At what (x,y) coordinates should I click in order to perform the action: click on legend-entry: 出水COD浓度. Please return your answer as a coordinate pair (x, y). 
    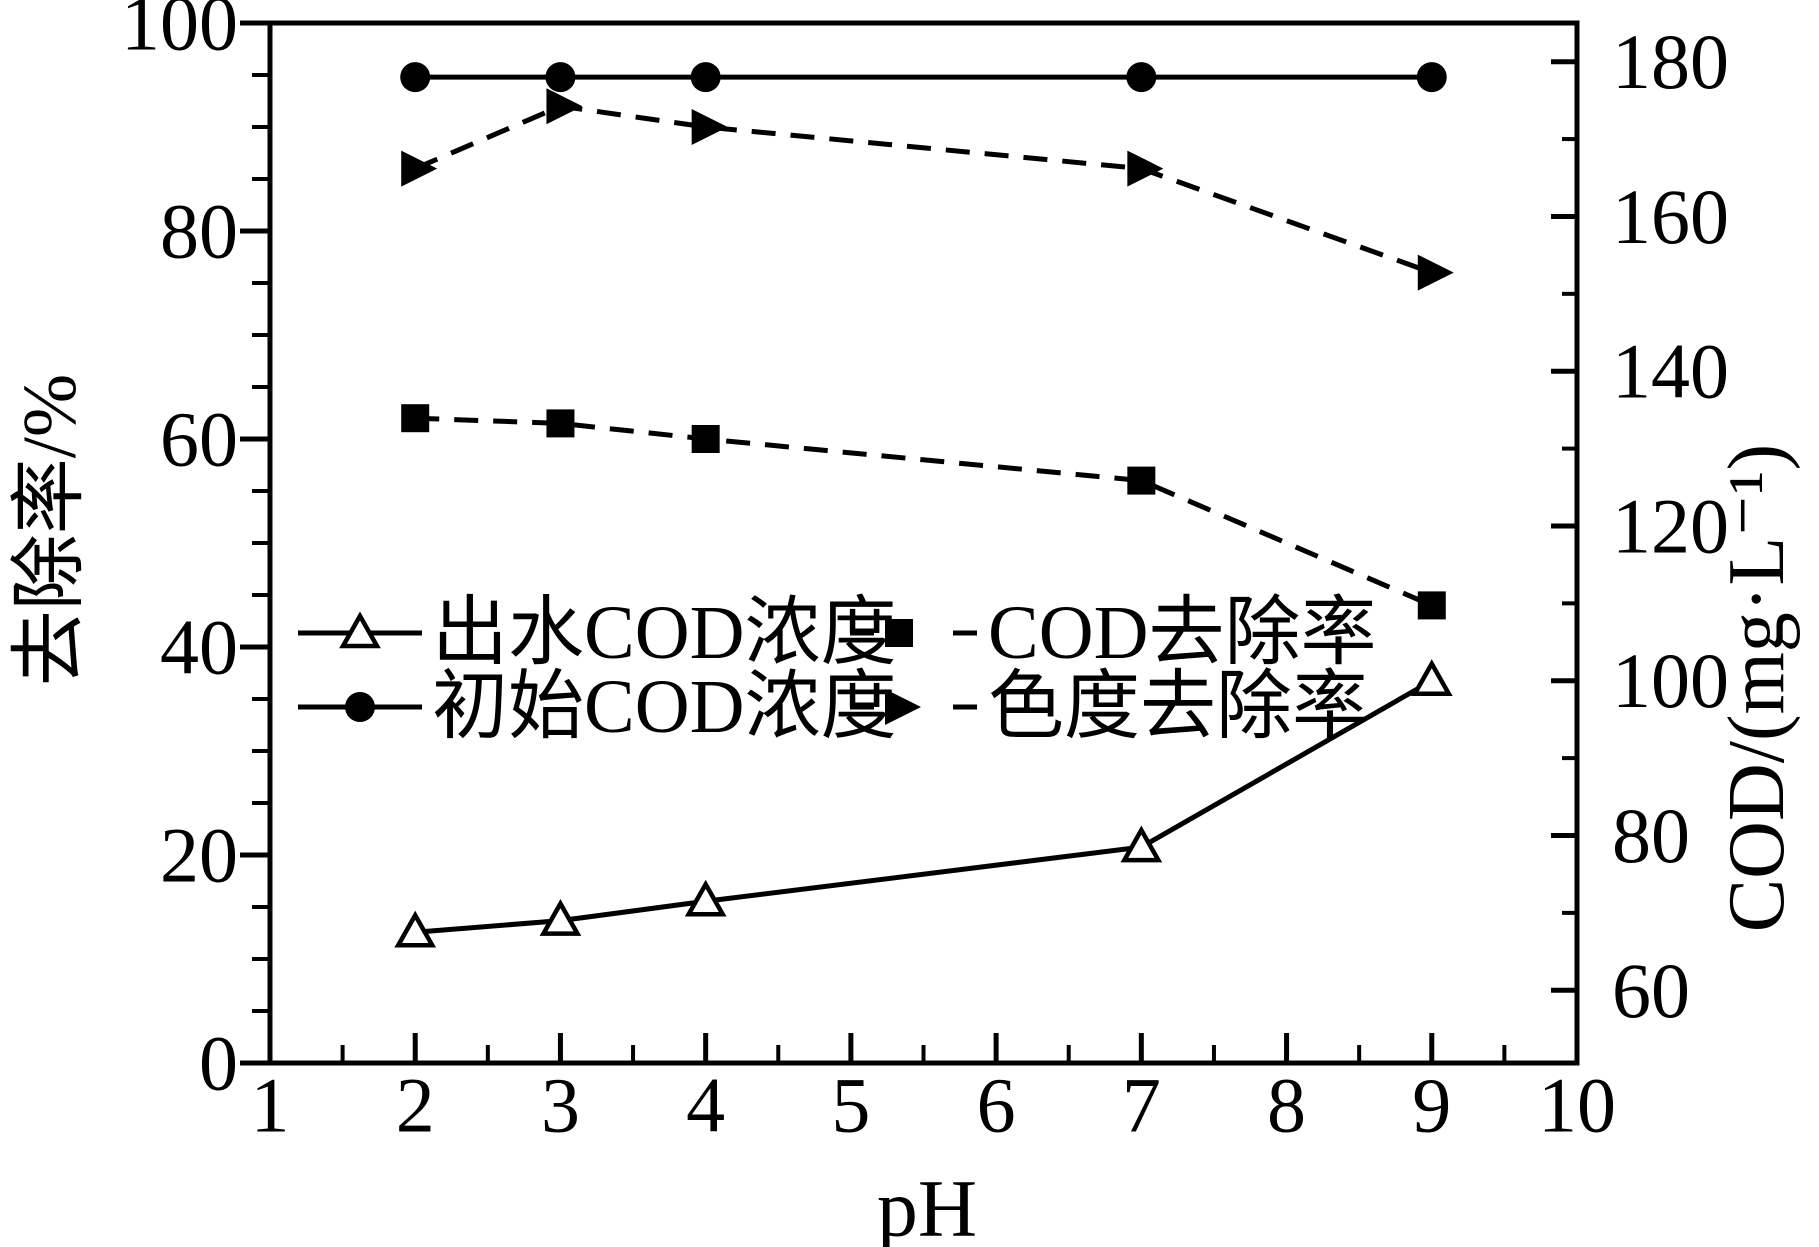
    Looking at the image, I should click on (597, 633).